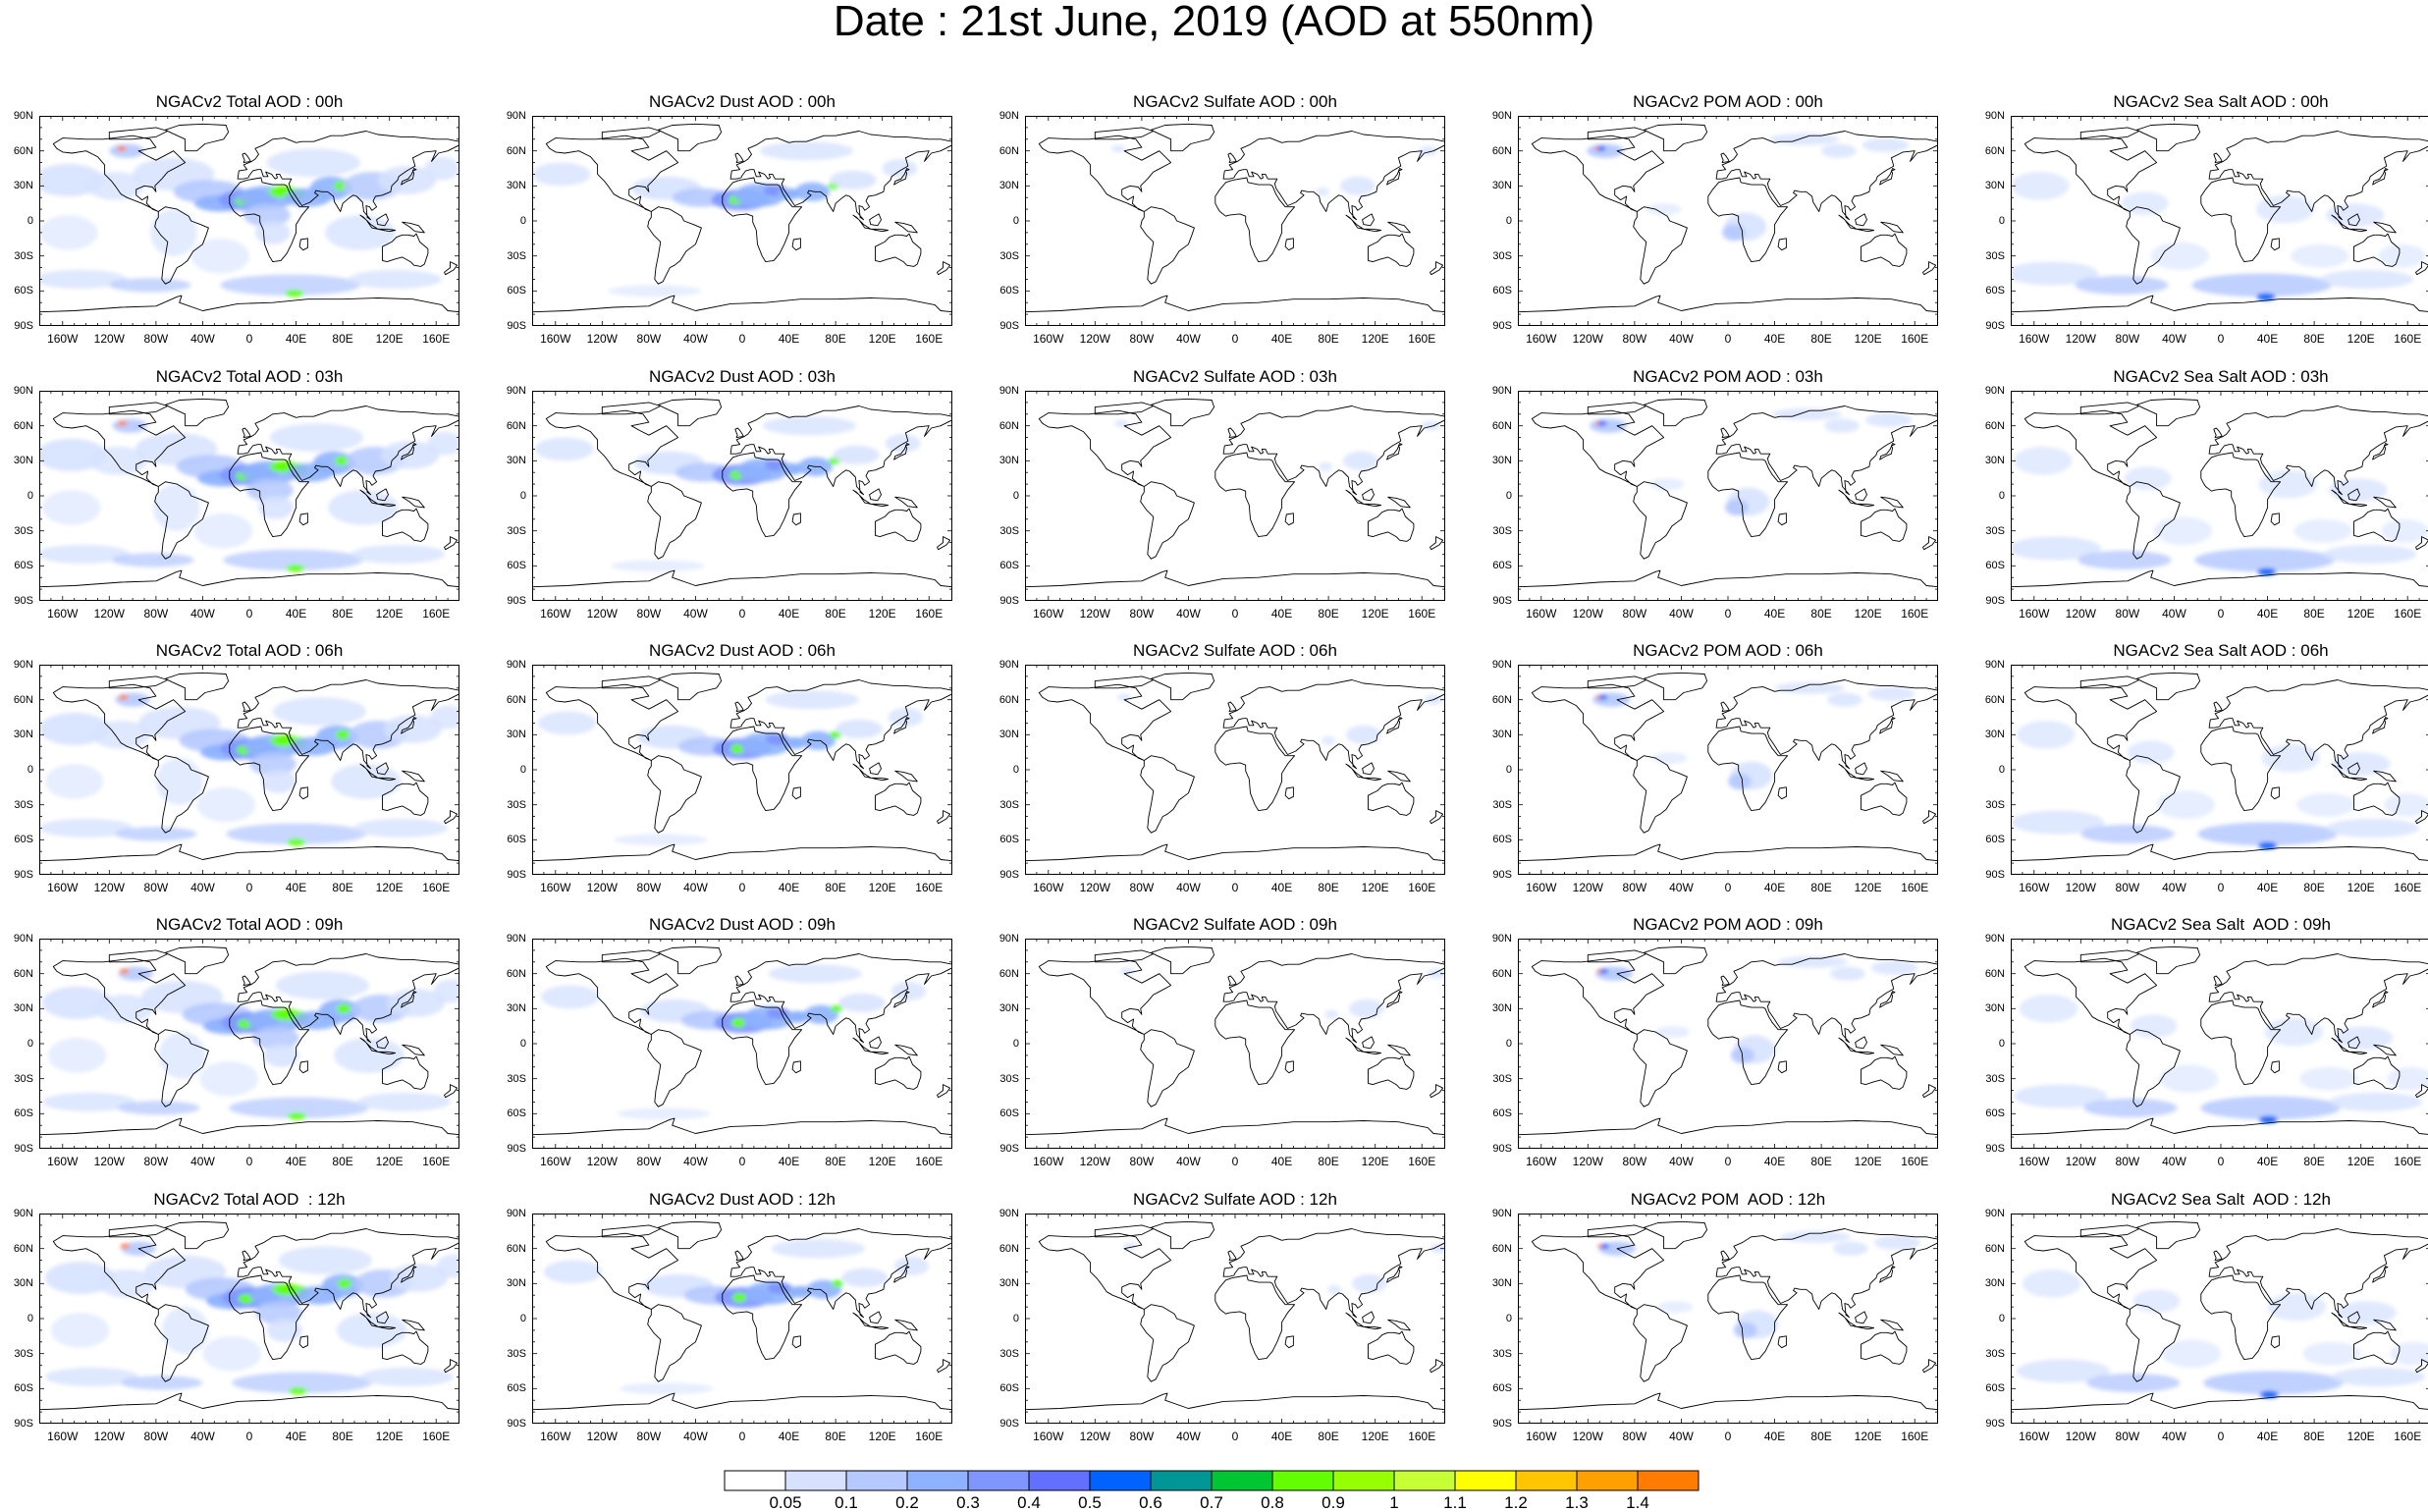 The width and height of the screenshot is (2428, 1512). I want to click on panel-title: NGACv2 POM AOD : 00h, so click(1728, 101).